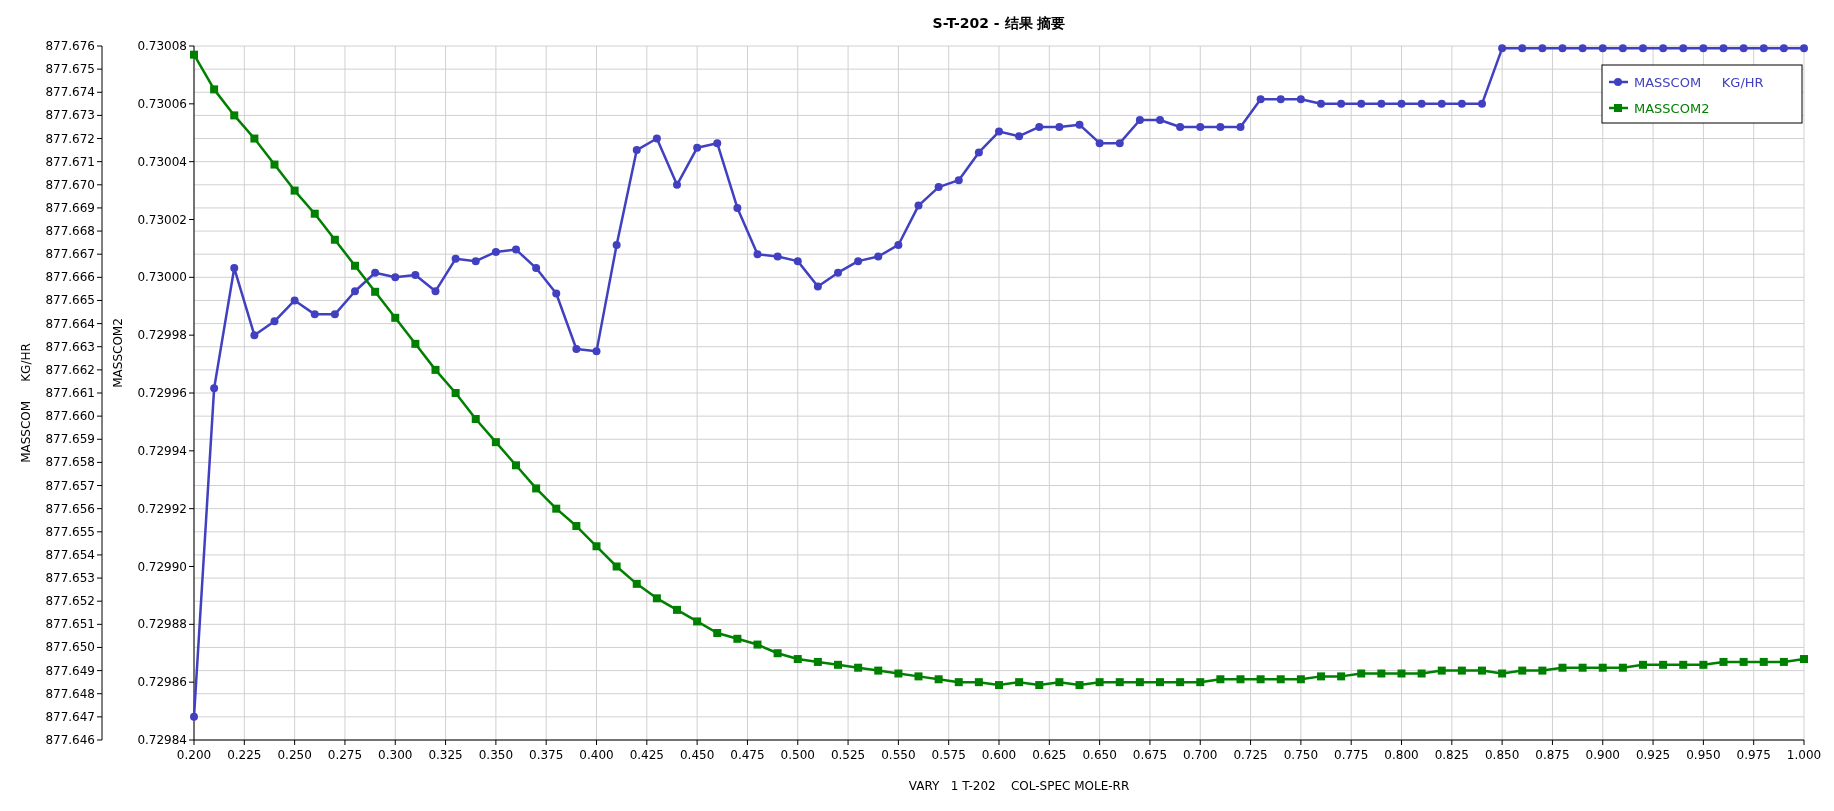 The height and width of the screenshot is (811, 1834). Describe the element at coordinates (1099, 755) in the screenshot. I see `x-tick-label: 0.650` at that location.